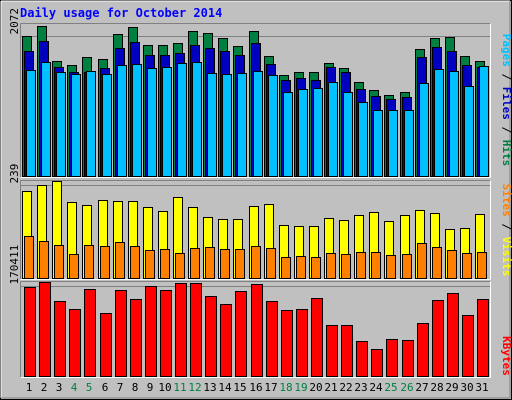  Describe the element at coordinates (506, 257) in the screenshot. I see `visits-legend-label: Visits` at that location.